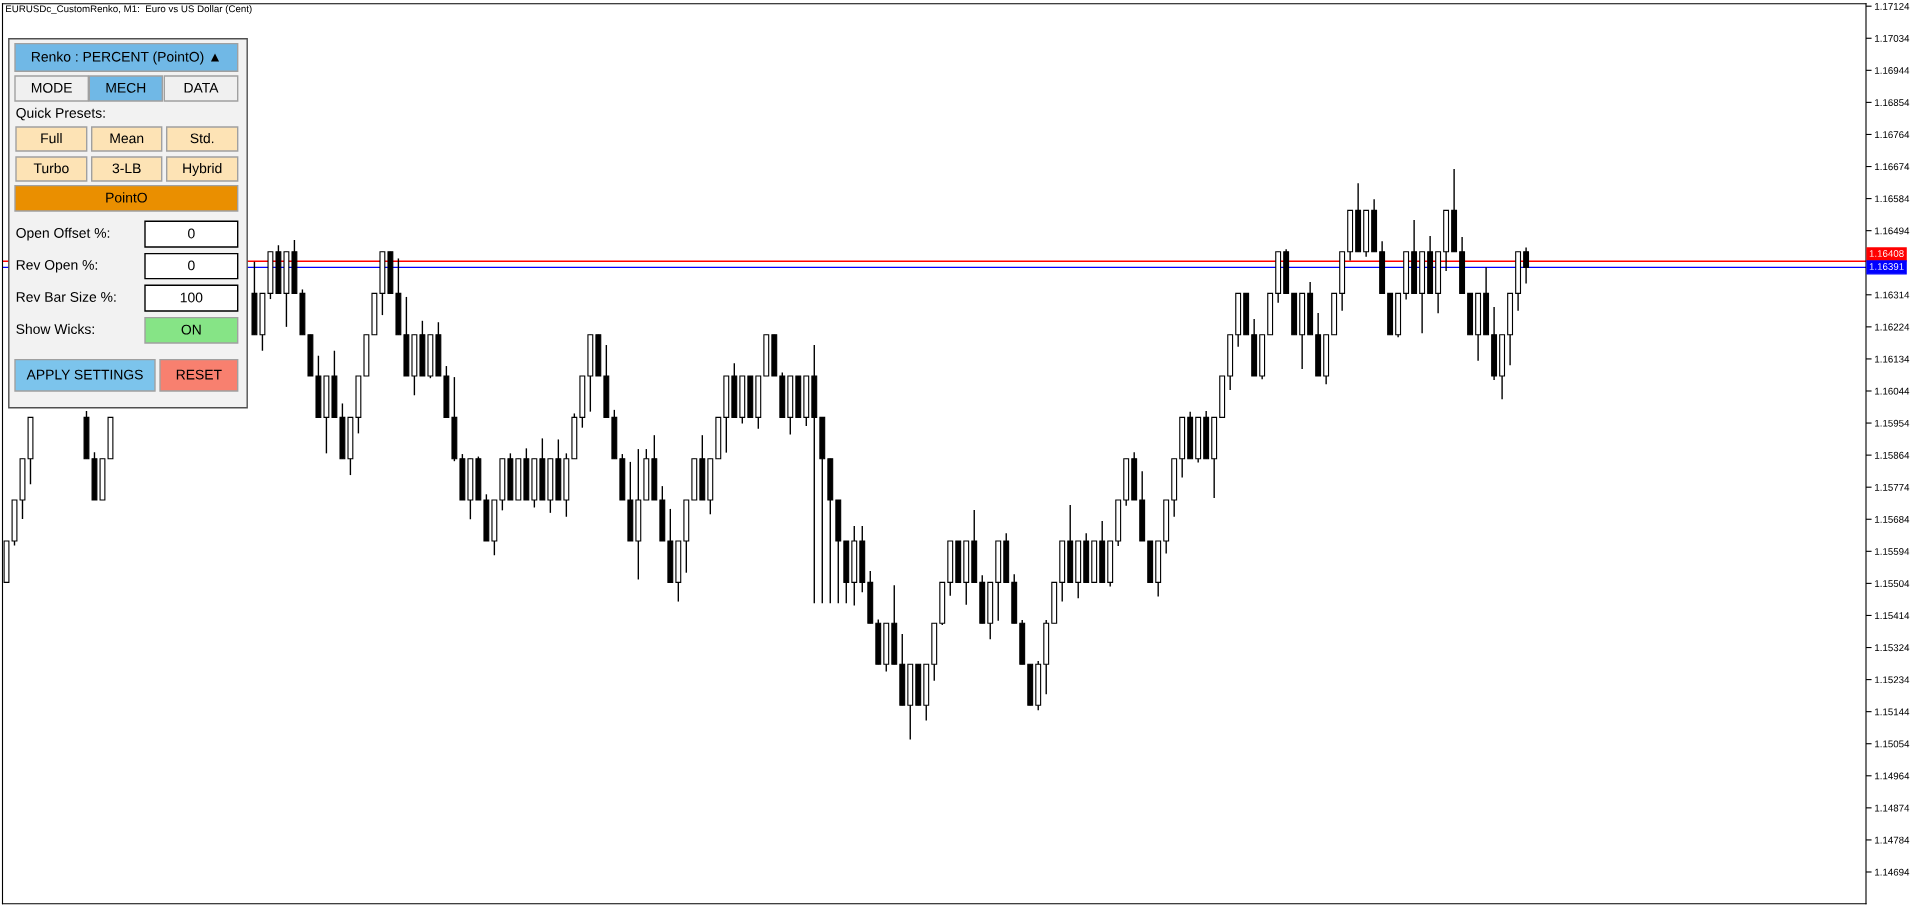  I want to click on annotation: DATA, so click(201, 88).